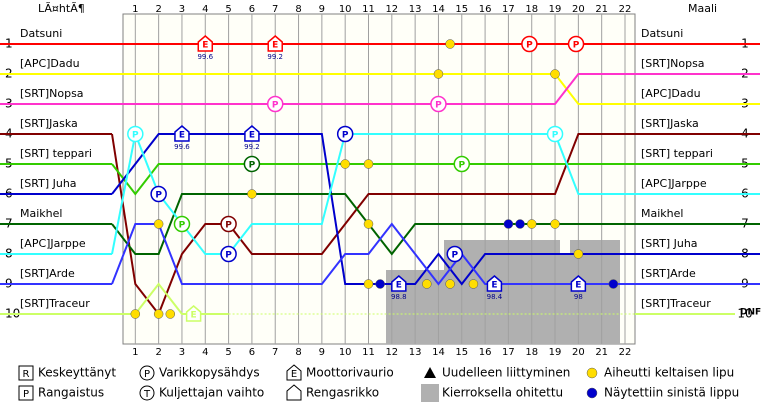 This screenshot has height=405, width=761. I want to click on event-note: 98.4, so click(495, 297).